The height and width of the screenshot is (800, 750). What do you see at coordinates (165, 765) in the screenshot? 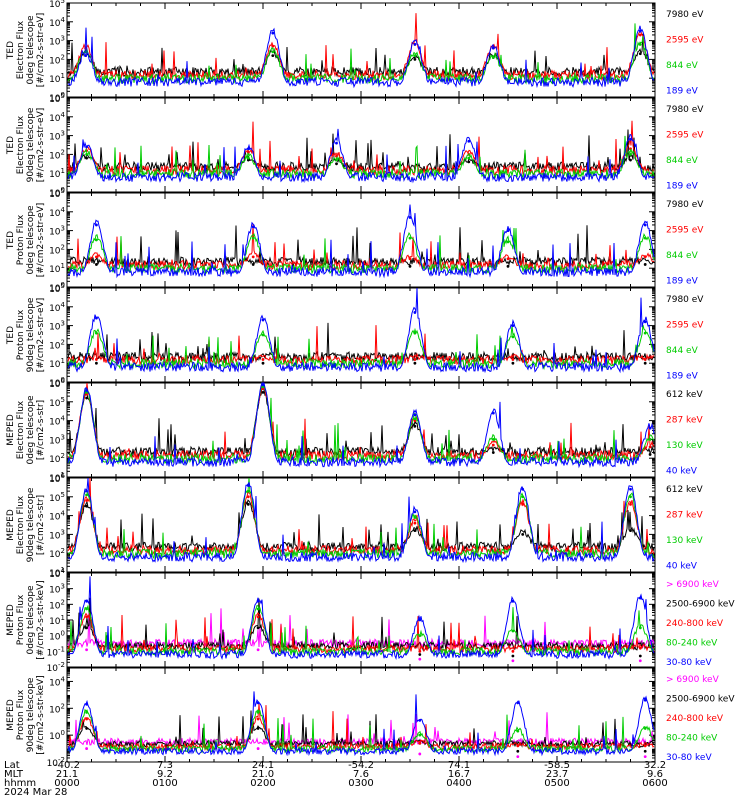
I see `x-tick-label-lat: 7.3` at bounding box center [165, 765].